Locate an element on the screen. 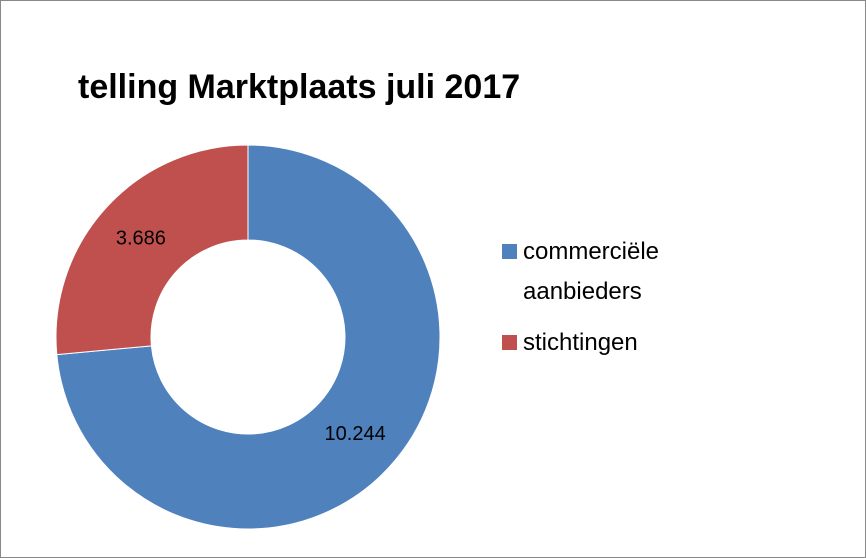  donut-segment is located at coordinates (152, 250).